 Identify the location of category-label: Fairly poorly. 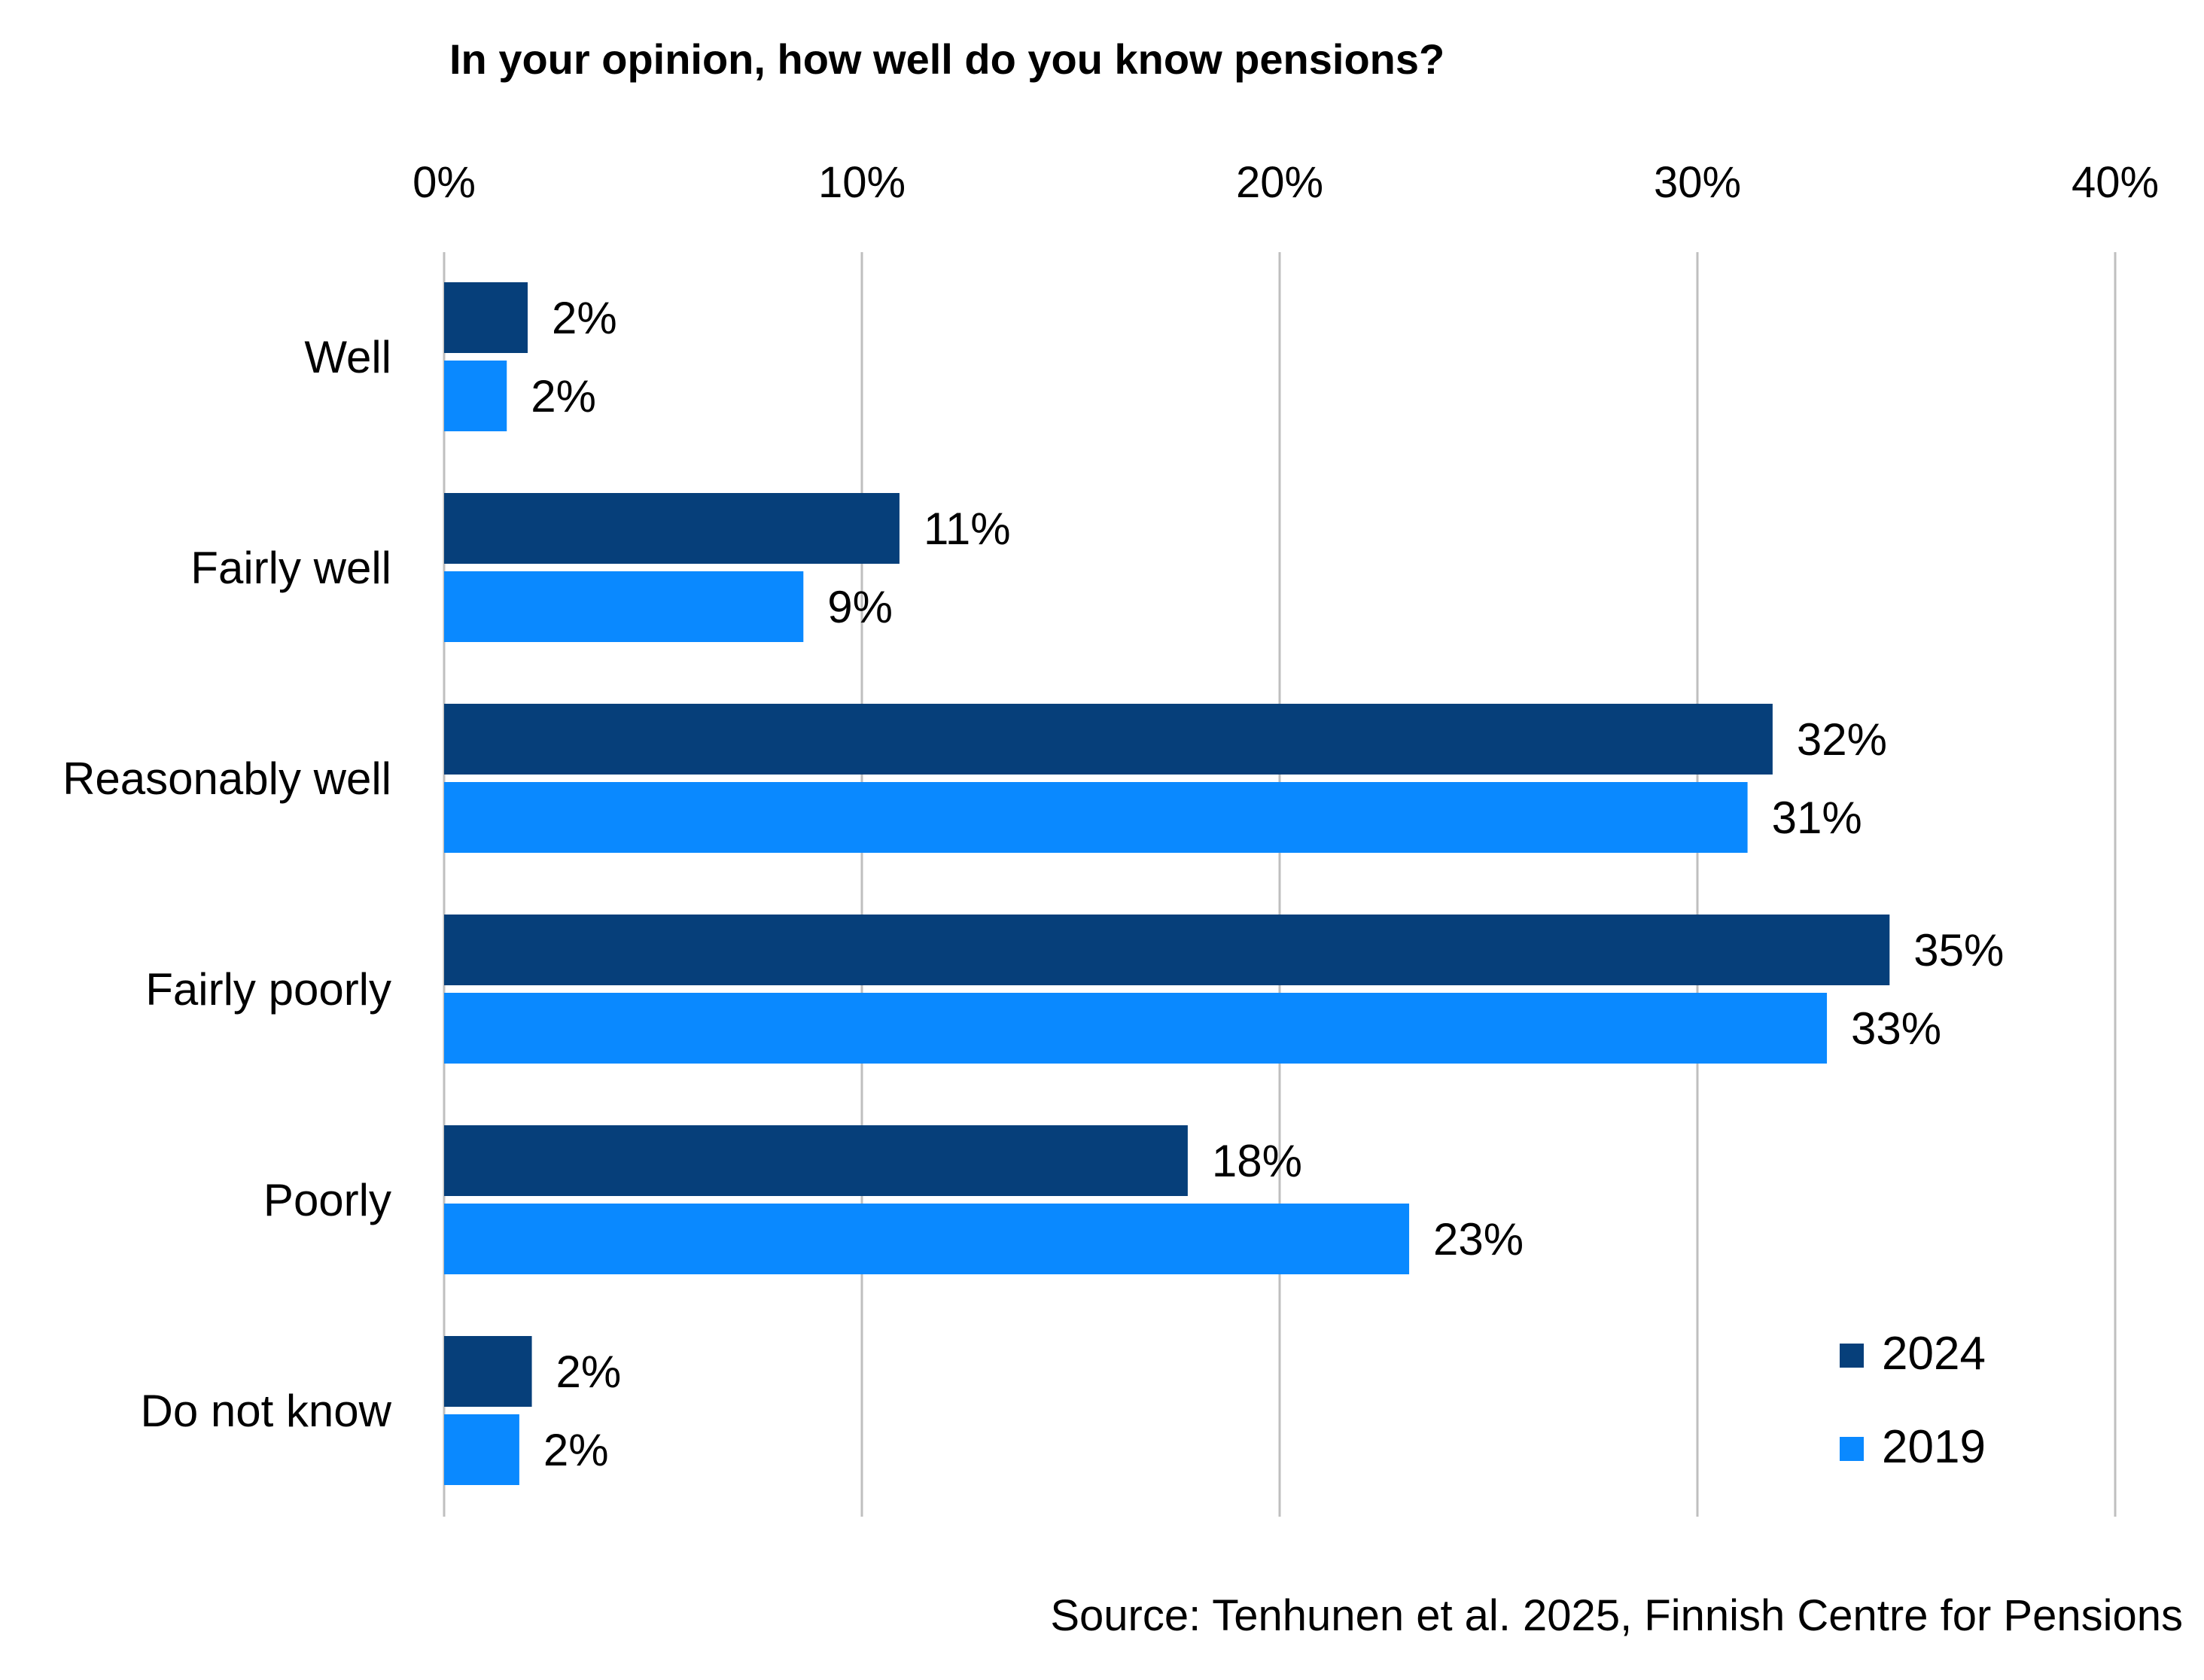
(268, 989).